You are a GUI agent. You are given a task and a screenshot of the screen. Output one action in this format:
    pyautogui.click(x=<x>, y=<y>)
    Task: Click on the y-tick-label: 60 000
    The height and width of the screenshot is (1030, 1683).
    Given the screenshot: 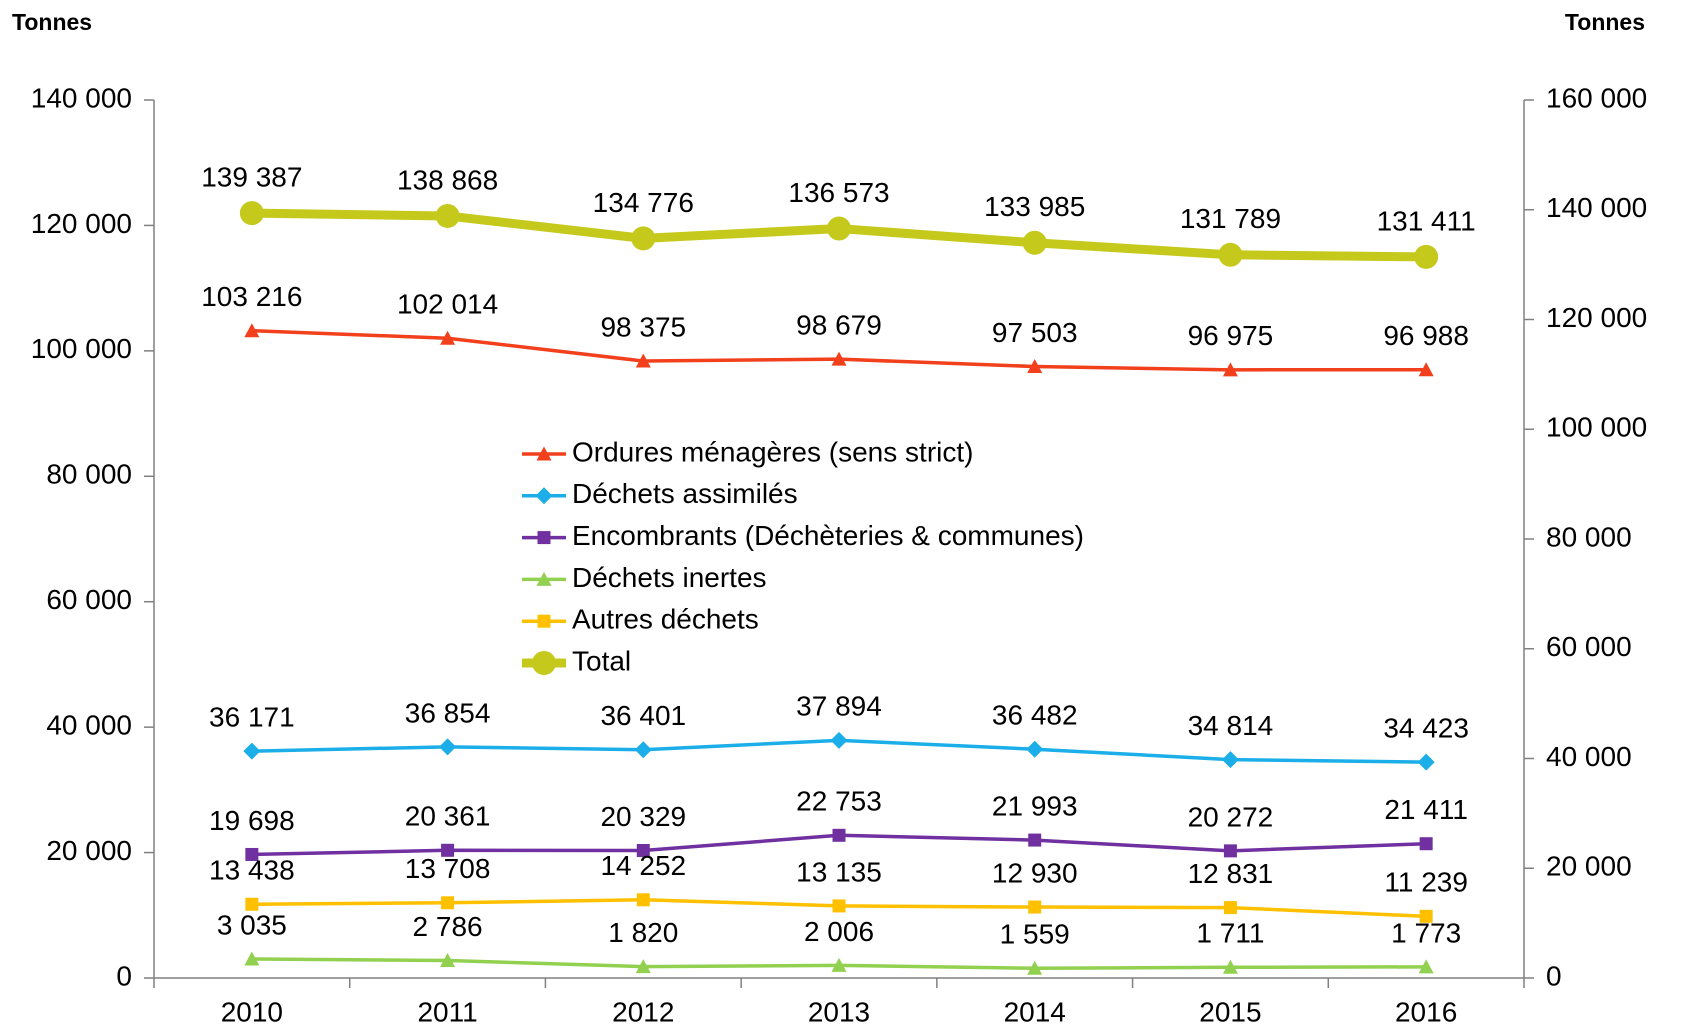 What is the action you would take?
    pyautogui.click(x=89, y=599)
    